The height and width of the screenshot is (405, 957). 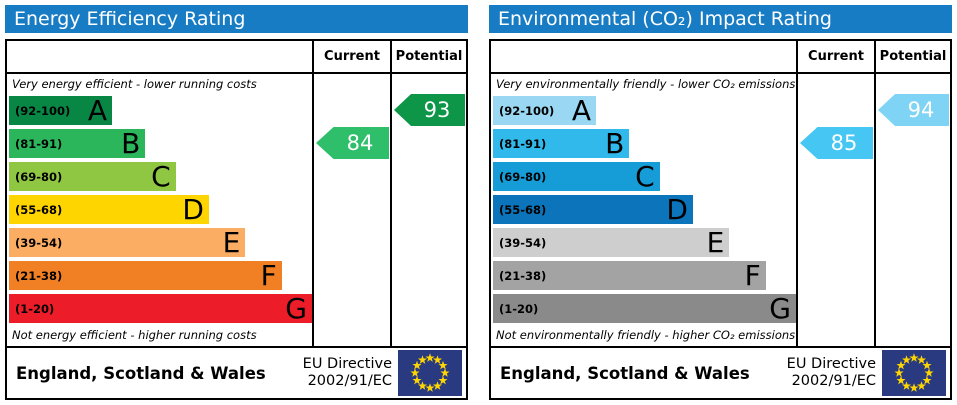 What do you see at coordinates (835, 210) in the screenshot?
I see `current-cell: 85` at bounding box center [835, 210].